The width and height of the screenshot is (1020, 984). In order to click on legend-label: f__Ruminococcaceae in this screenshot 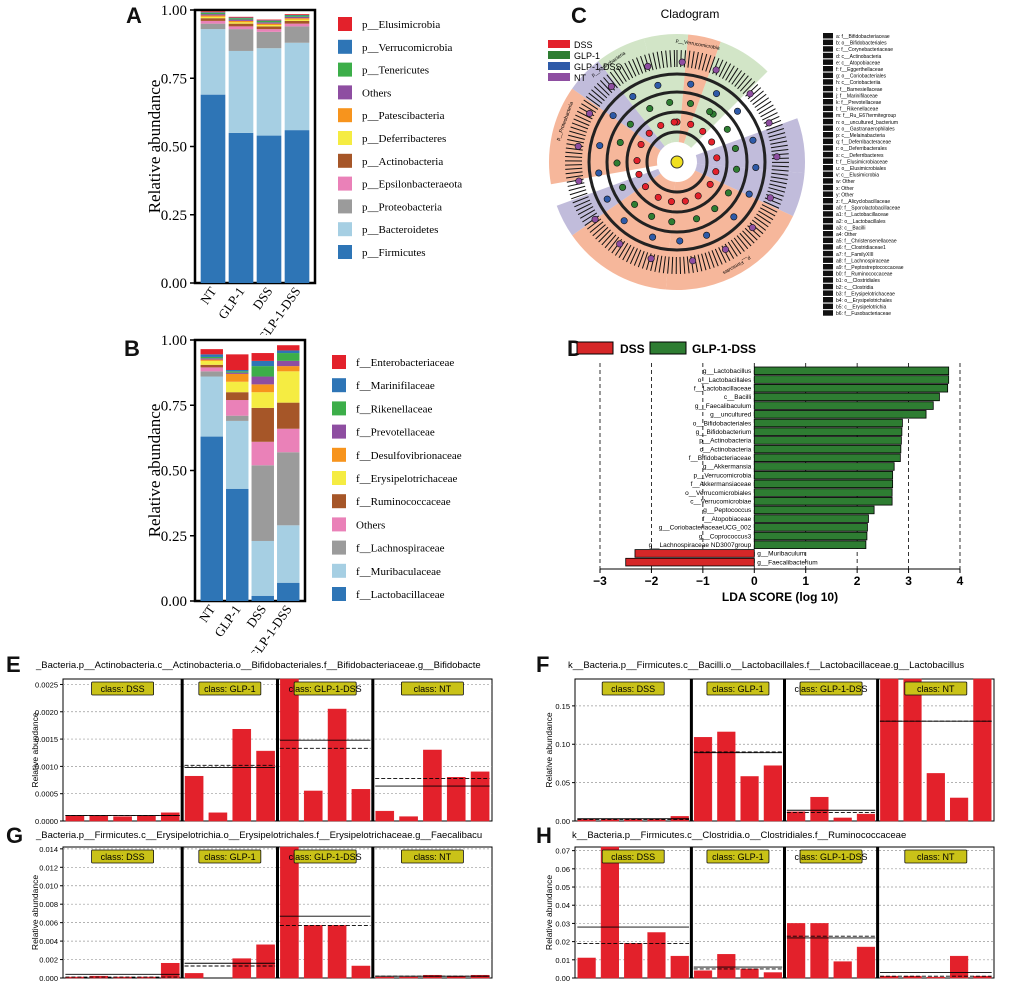, I will do `click(403, 502)`.